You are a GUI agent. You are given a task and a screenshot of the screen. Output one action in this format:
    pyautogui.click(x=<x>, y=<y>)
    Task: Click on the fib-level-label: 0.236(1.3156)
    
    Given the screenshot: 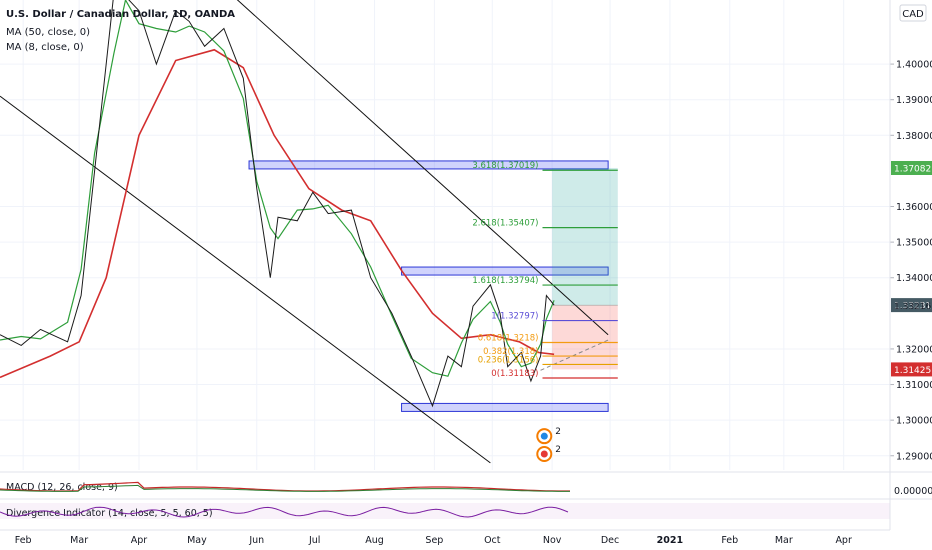 What is the action you would take?
    pyautogui.click(x=508, y=360)
    